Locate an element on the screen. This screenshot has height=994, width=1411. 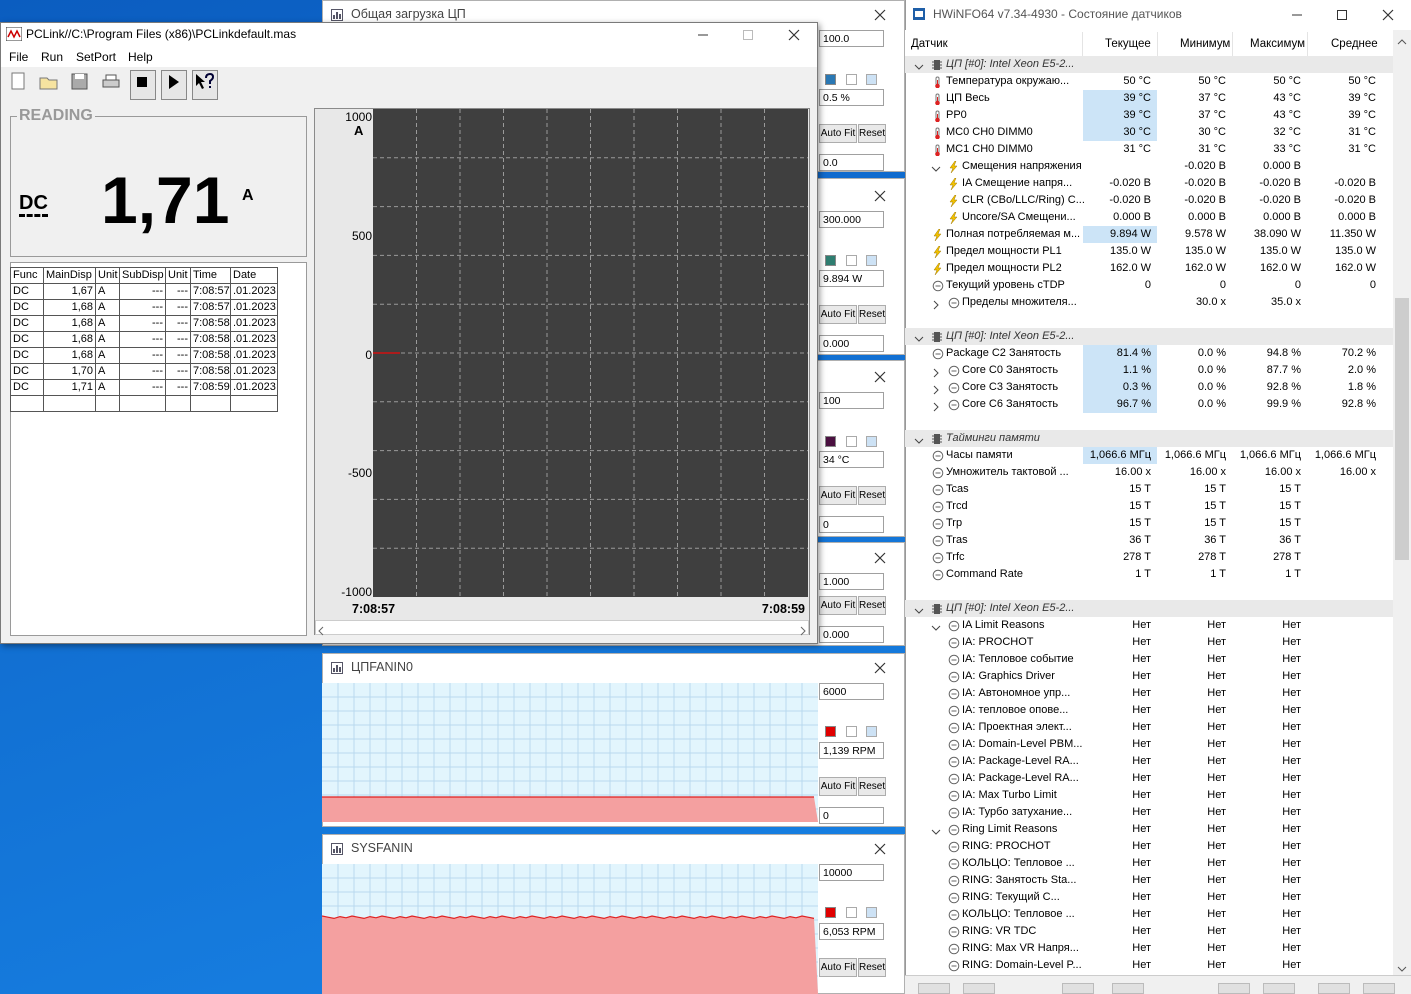
sensor-name: Trcd is located at coordinates (957, 506).